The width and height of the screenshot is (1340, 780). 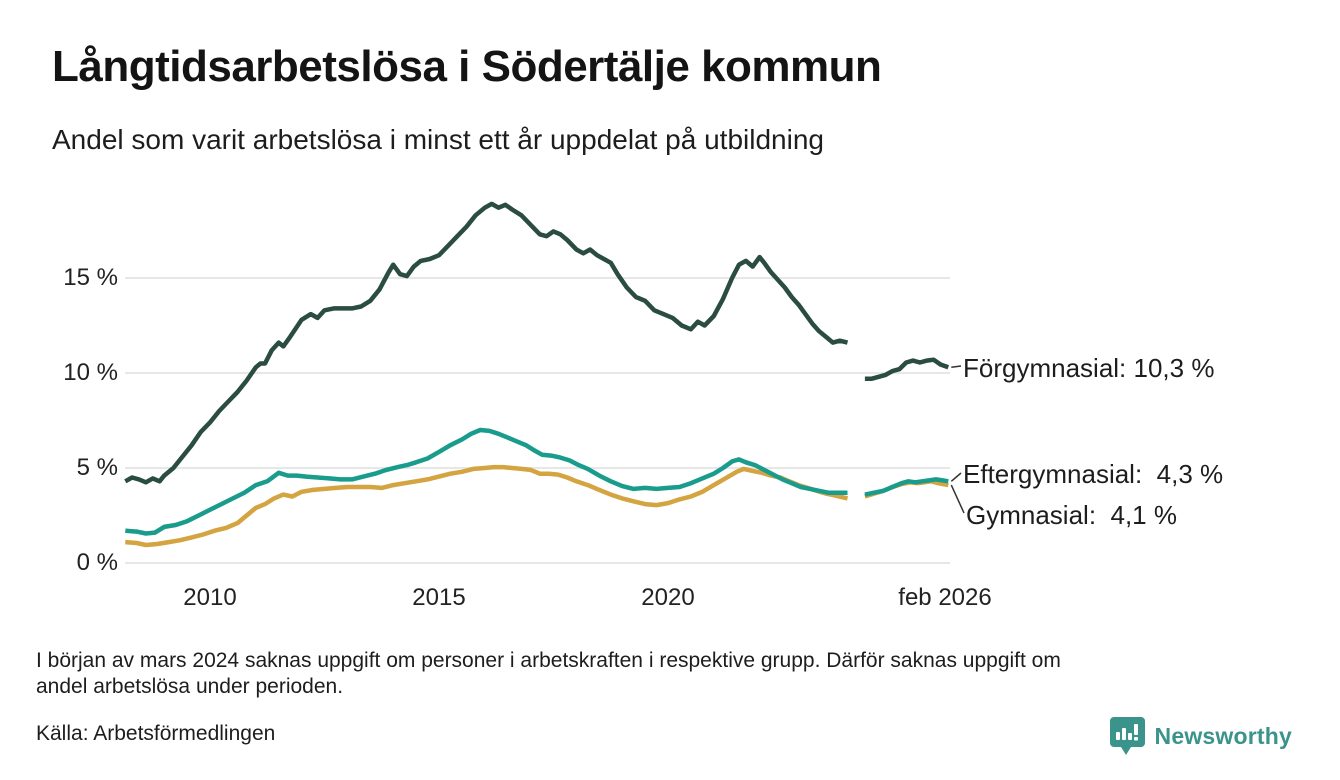 What do you see at coordinates (90, 277) in the screenshot?
I see `y-axis-tick-15: 15 %` at bounding box center [90, 277].